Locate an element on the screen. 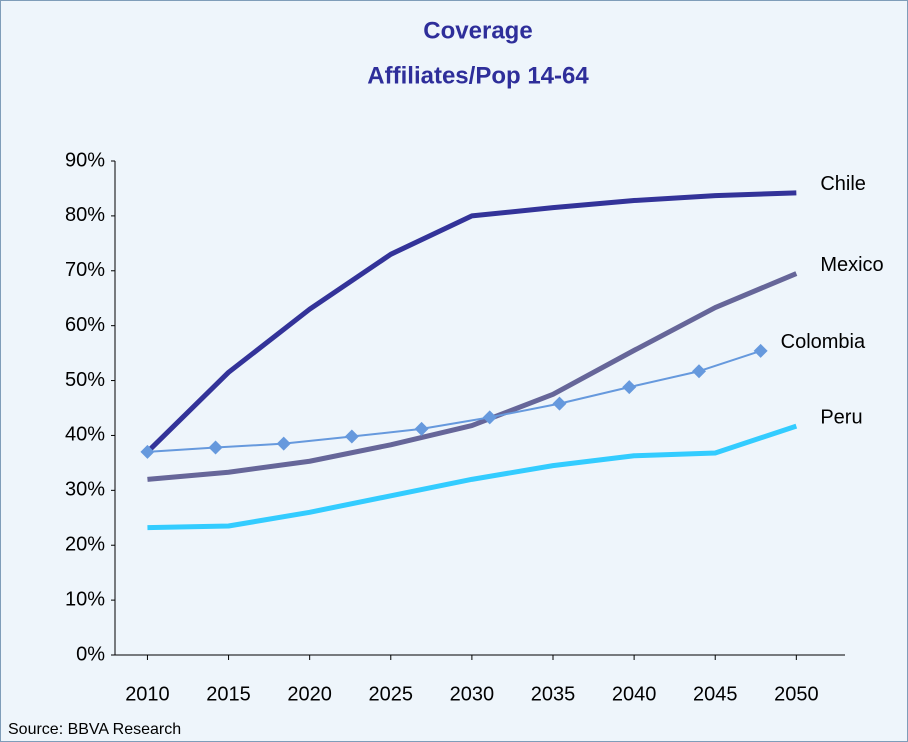  y-tick-label: 90% is located at coordinates (85, 160).